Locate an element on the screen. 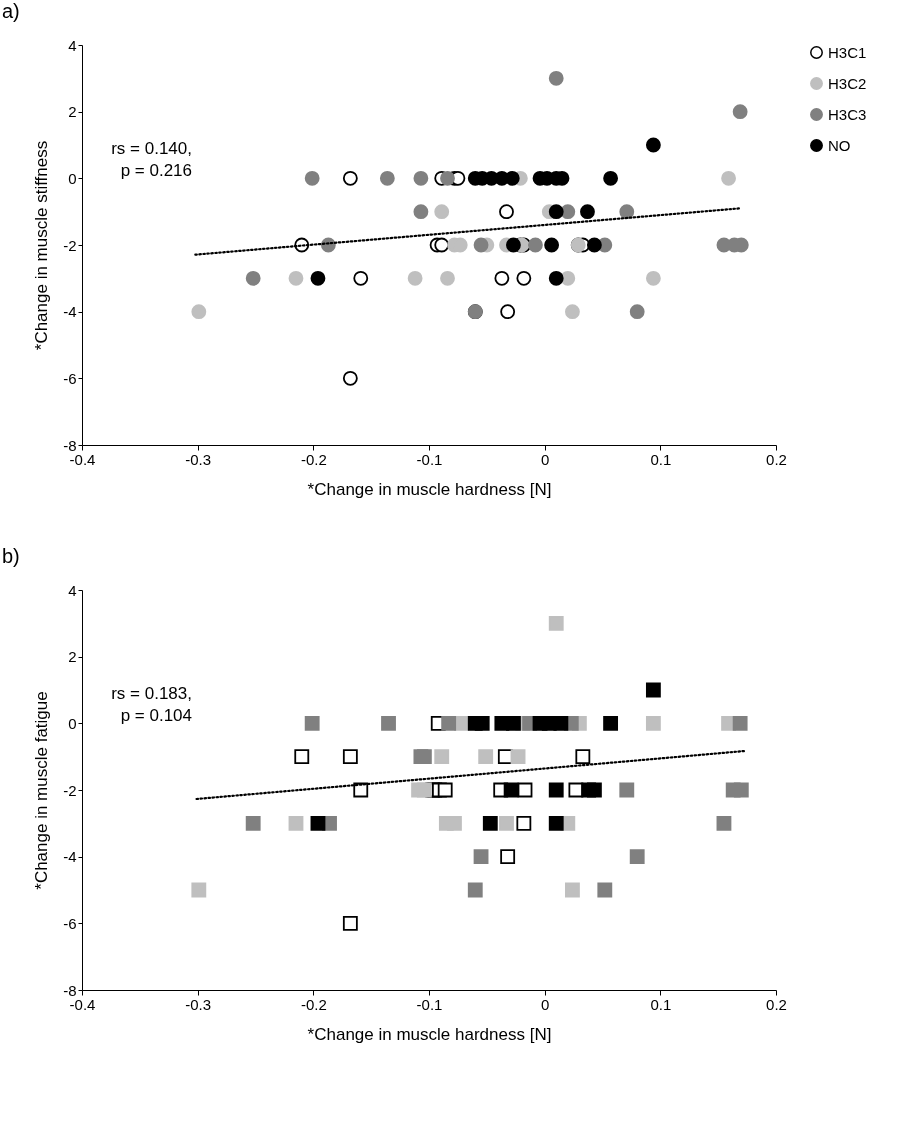 This screenshot has height=1141, width=919. y-axis-title: *Change in muscle stiffness is located at coordinates (42, 245).